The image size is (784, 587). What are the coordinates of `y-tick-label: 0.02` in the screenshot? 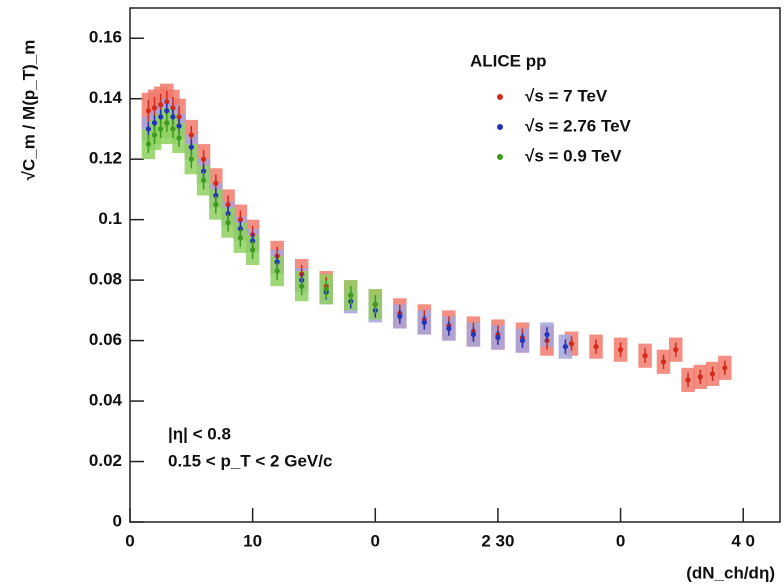 It's located at (105, 460).